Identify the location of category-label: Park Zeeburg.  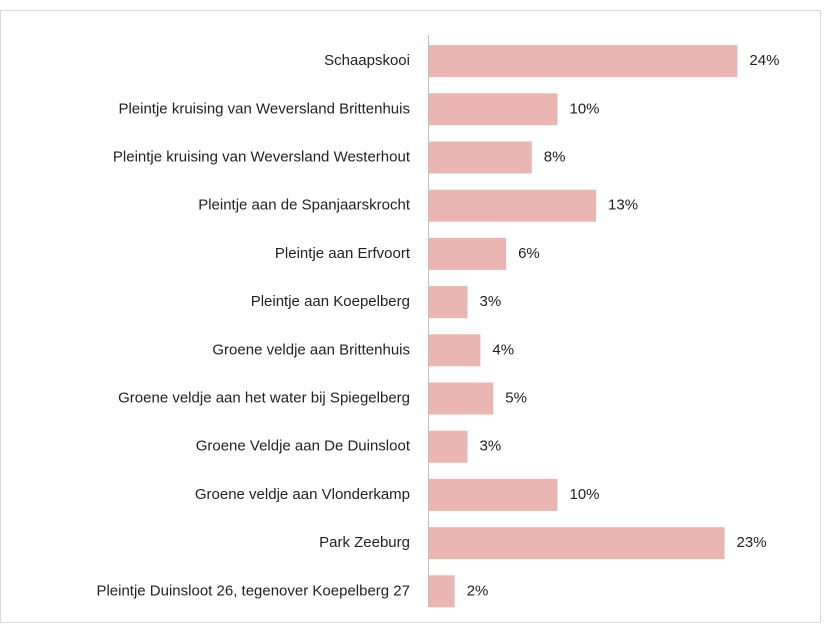
(364, 542).